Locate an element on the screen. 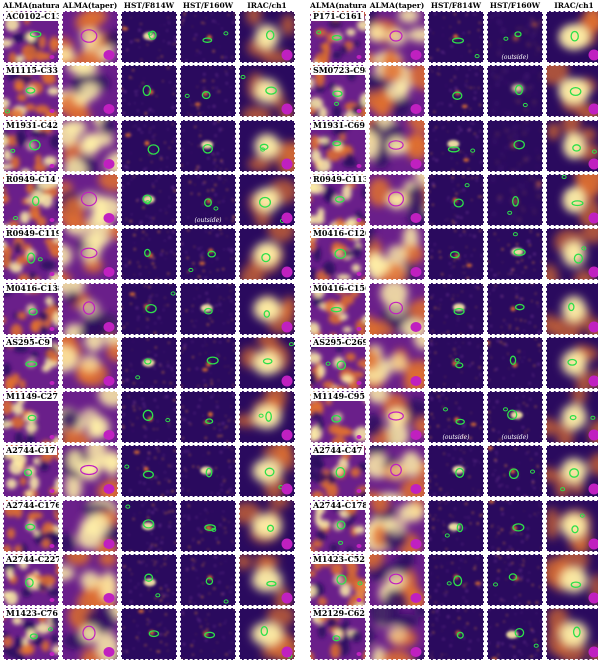  column-header: ALMA(taper) is located at coordinates (397, 6).